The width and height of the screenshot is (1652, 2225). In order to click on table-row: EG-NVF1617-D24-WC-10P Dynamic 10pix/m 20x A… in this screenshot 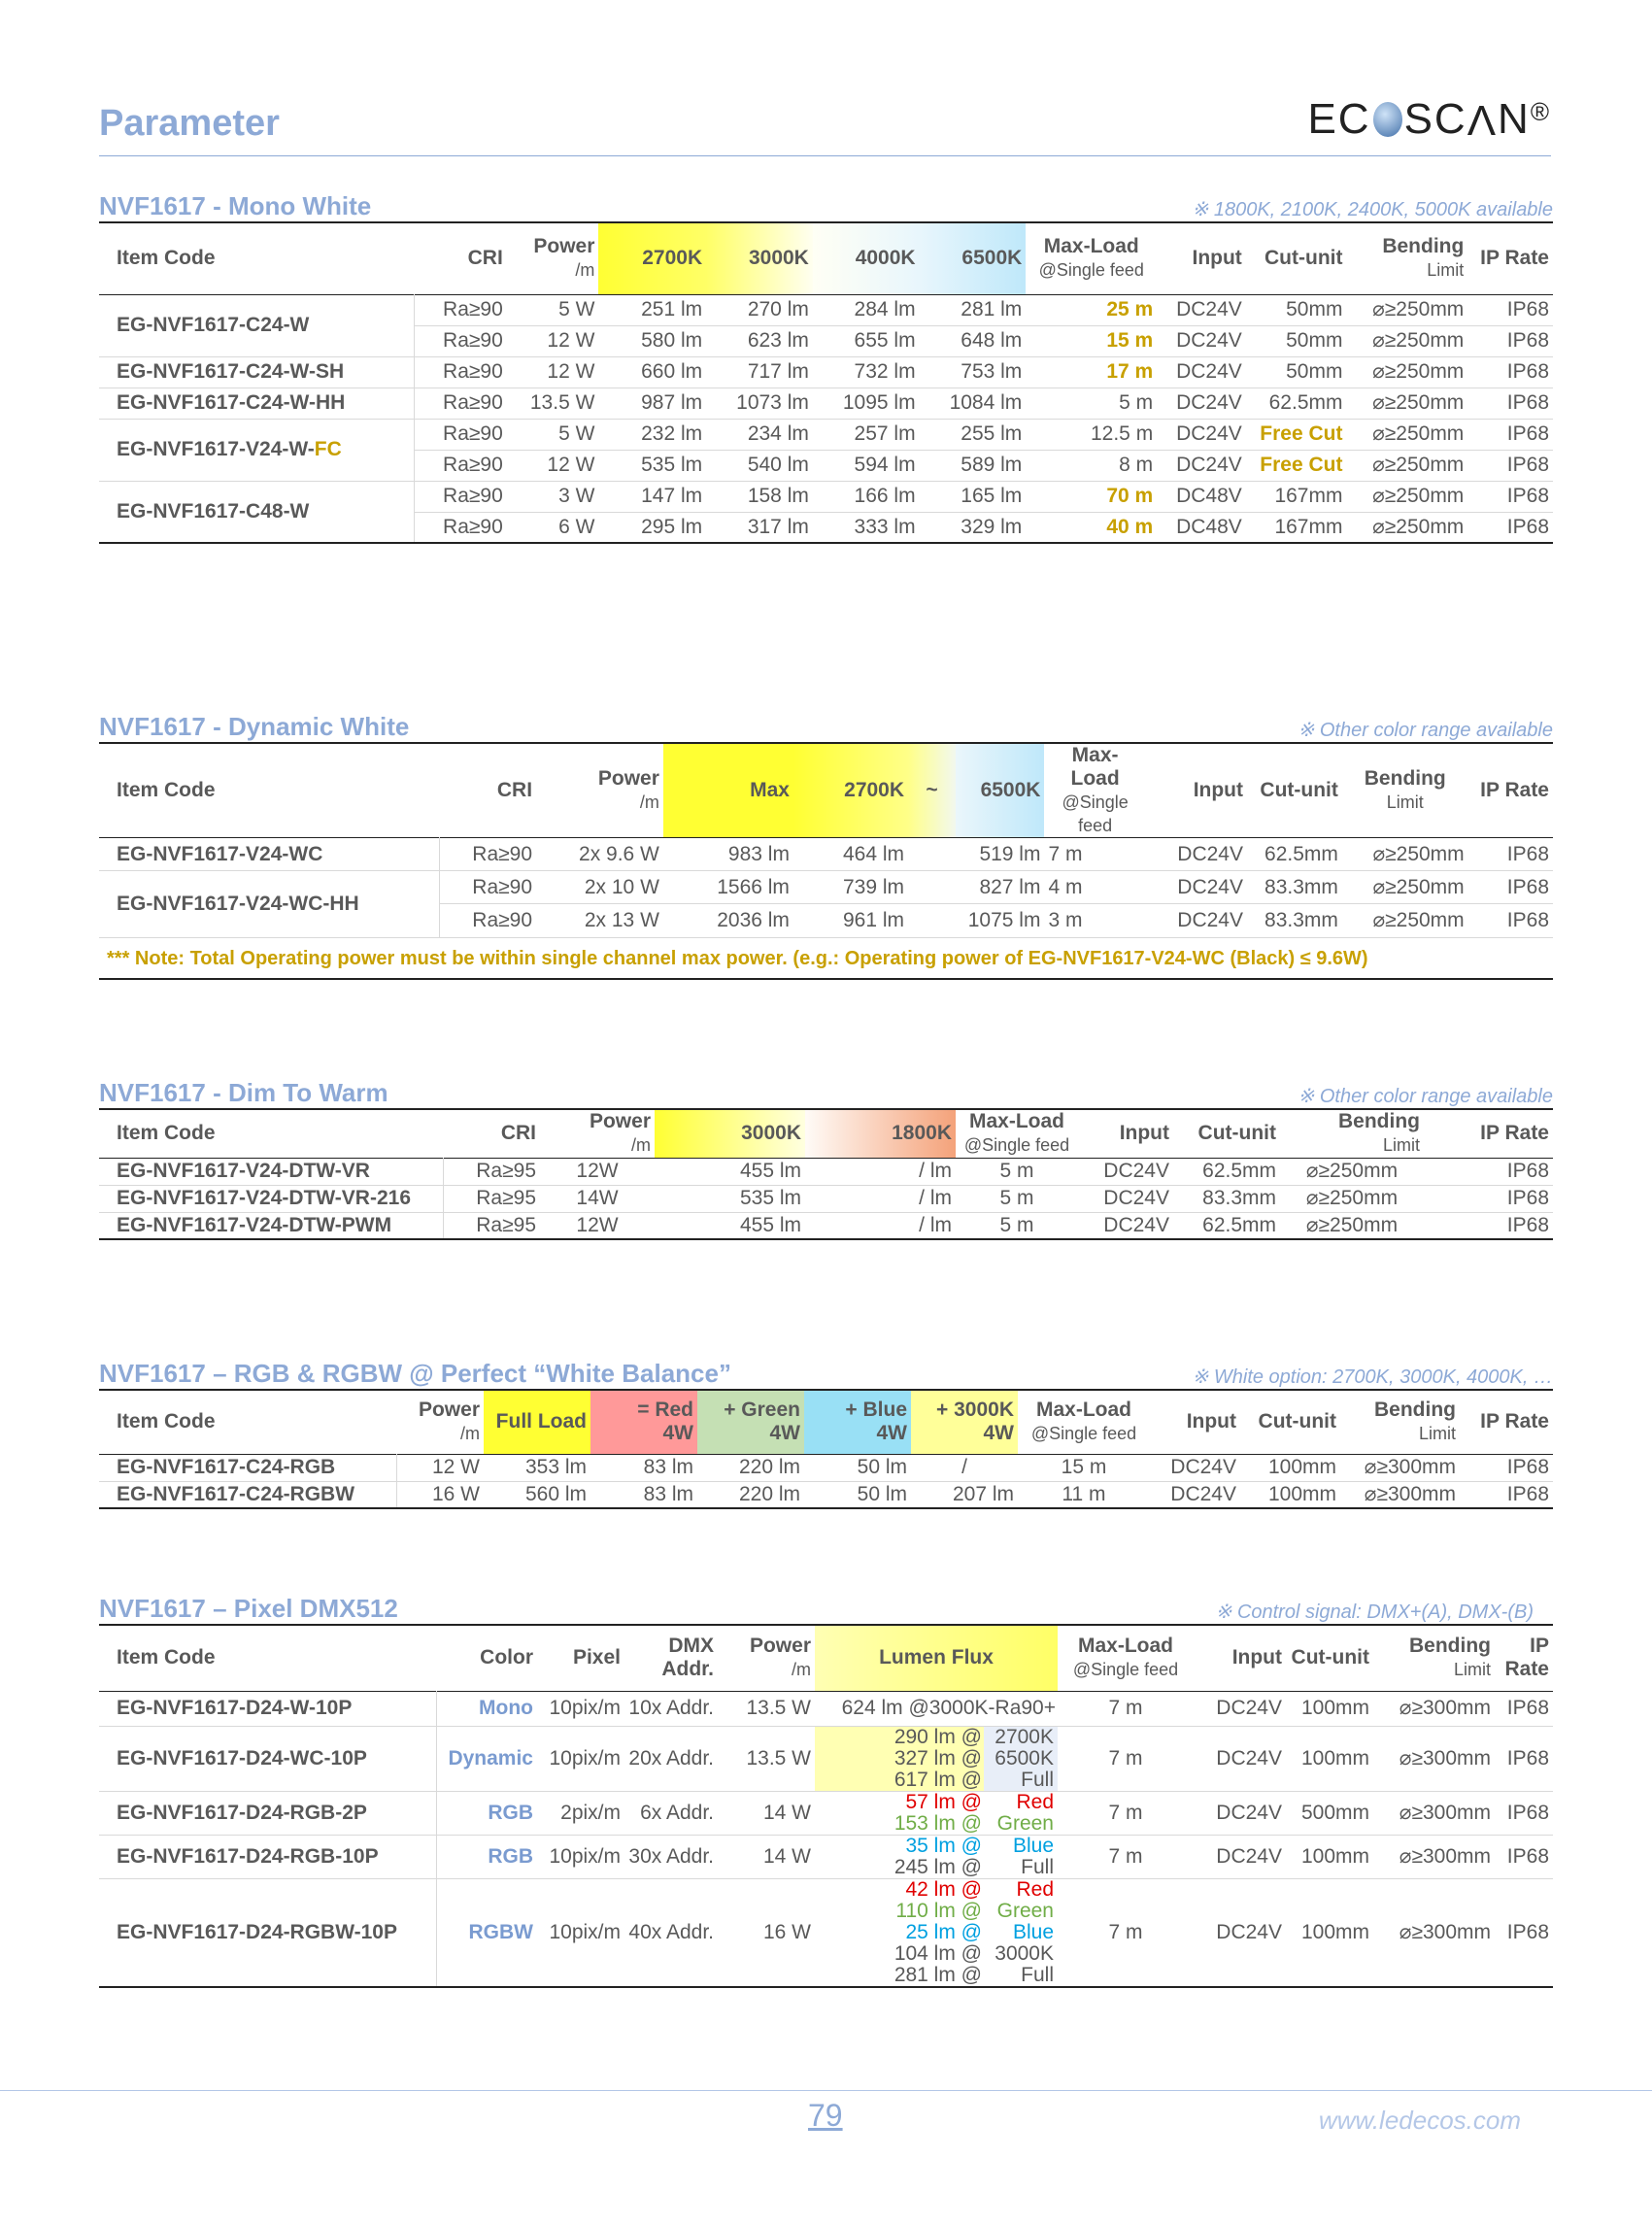, I will do `click(826, 1758)`.